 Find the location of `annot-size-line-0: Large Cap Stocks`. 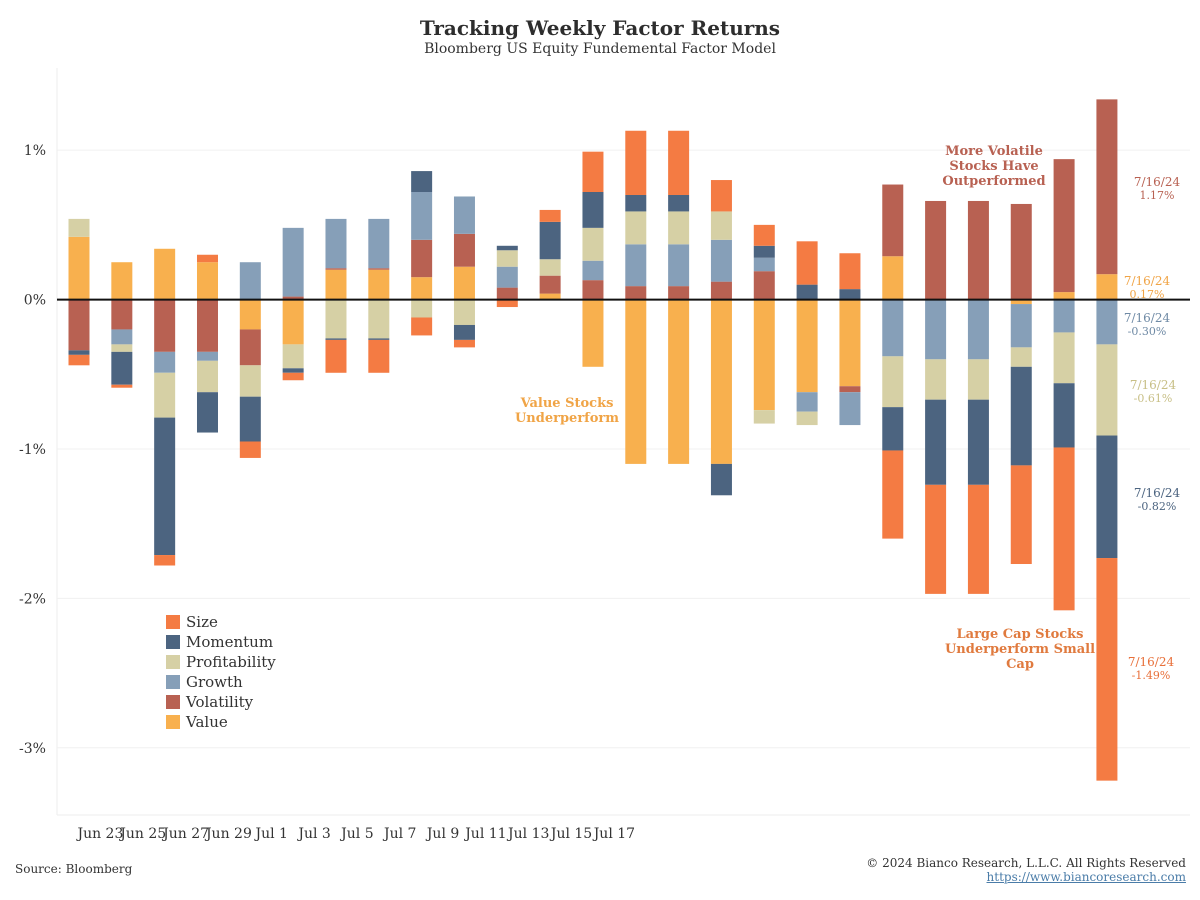

annot-size-line-0: Large Cap Stocks is located at coordinates (1020, 634).